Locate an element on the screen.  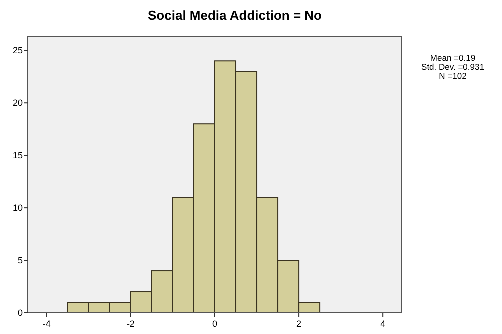
chart-title: Social Media Addiction = No is located at coordinates (235, 15).